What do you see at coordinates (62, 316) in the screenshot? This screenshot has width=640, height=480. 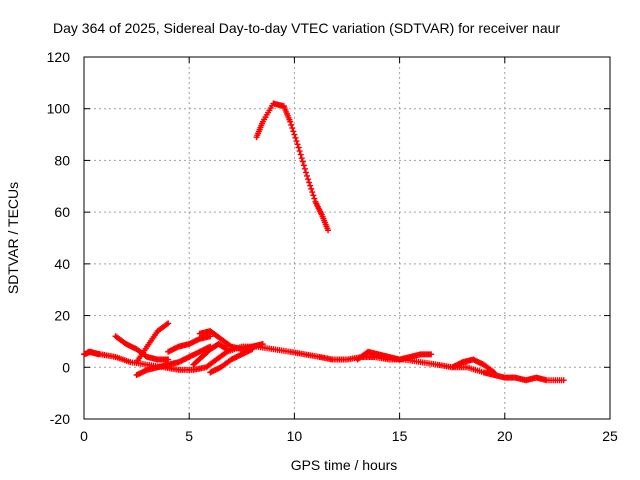 I see `y-tick-label: 20` at bounding box center [62, 316].